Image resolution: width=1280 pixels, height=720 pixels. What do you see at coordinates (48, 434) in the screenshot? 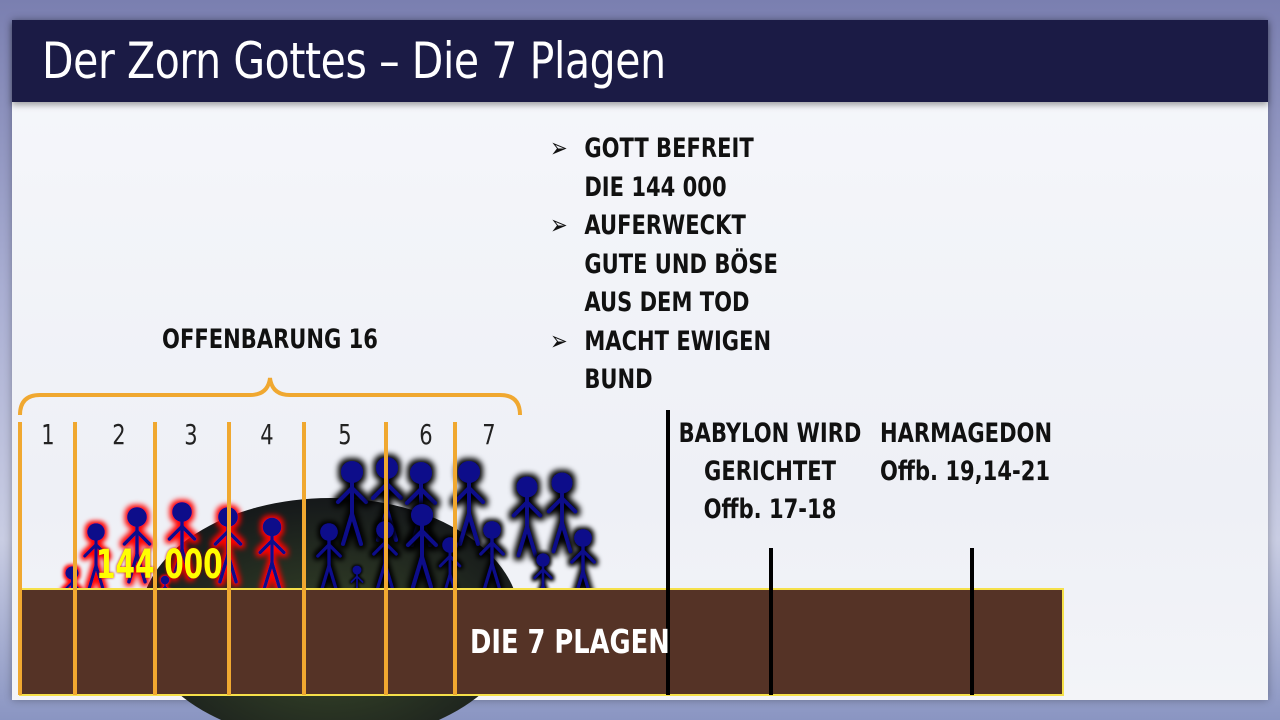
I see `plague-number: 1` at bounding box center [48, 434].